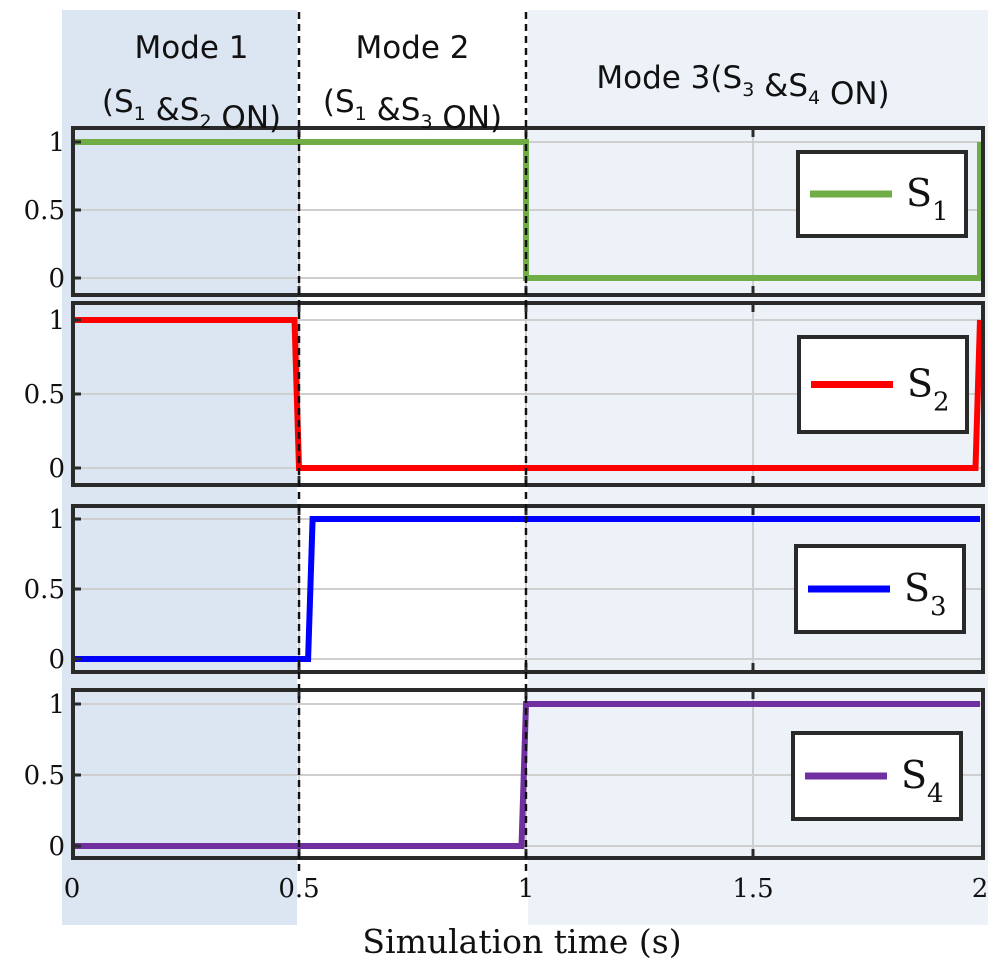 Image resolution: width=995 pixels, height=964 pixels. What do you see at coordinates (877, 776) in the screenshot?
I see `legend-S4: S4` at bounding box center [877, 776].